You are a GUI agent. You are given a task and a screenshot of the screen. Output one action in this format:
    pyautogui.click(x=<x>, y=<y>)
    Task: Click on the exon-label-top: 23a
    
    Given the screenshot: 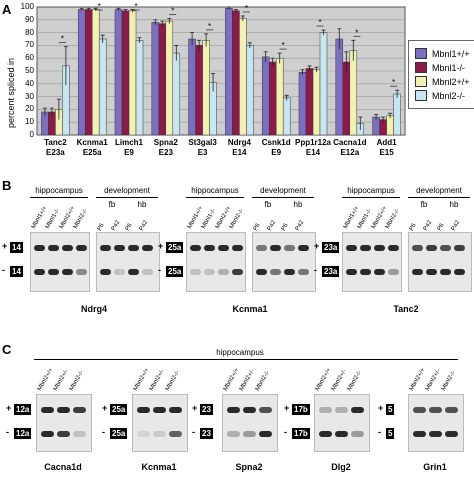 What is the action you would take?
    pyautogui.click(x=331, y=247)
    